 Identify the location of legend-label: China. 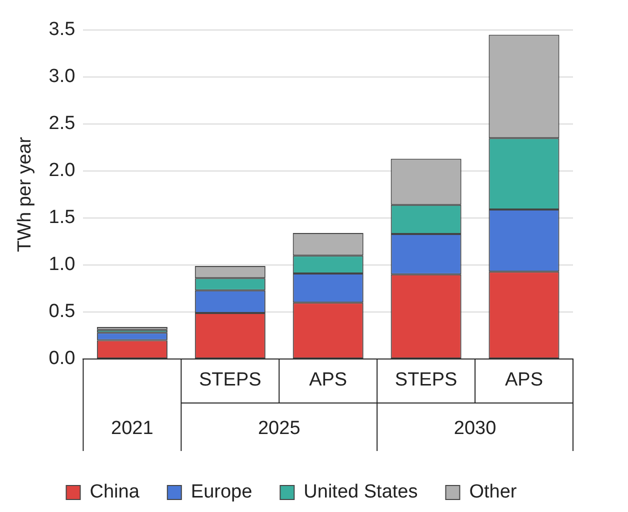
(115, 492).